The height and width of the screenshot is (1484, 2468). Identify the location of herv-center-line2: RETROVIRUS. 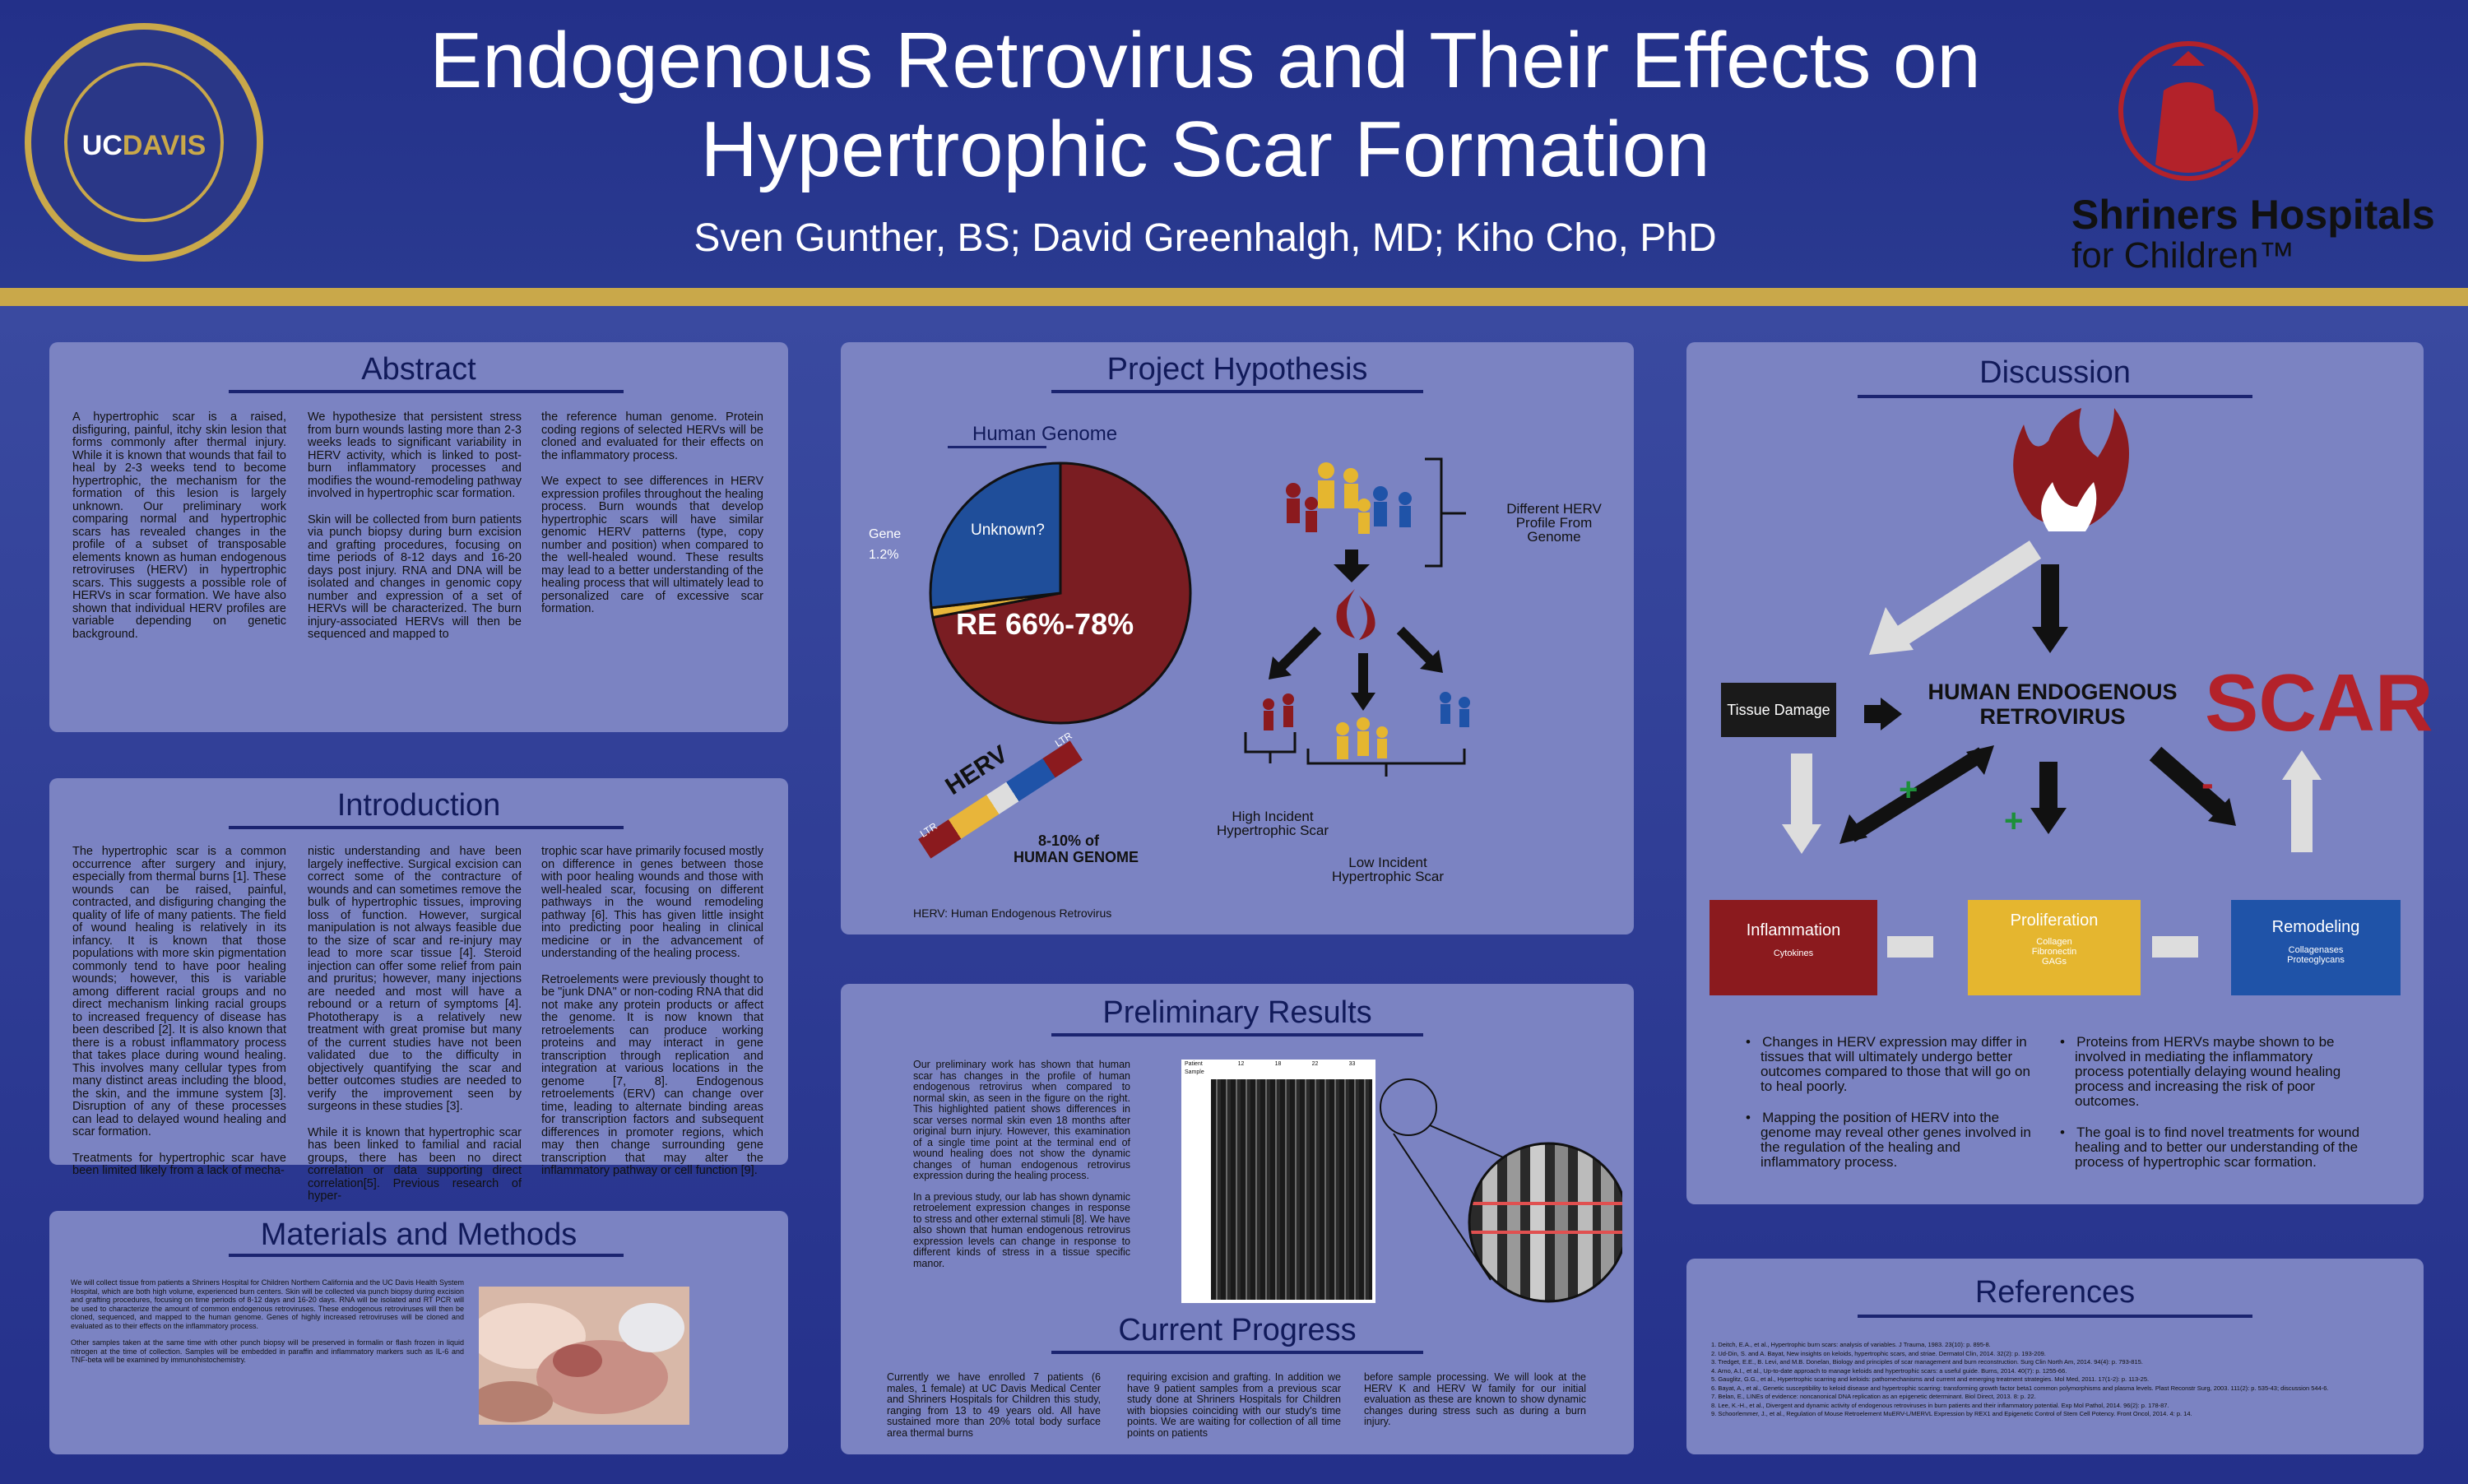
(2052, 716).